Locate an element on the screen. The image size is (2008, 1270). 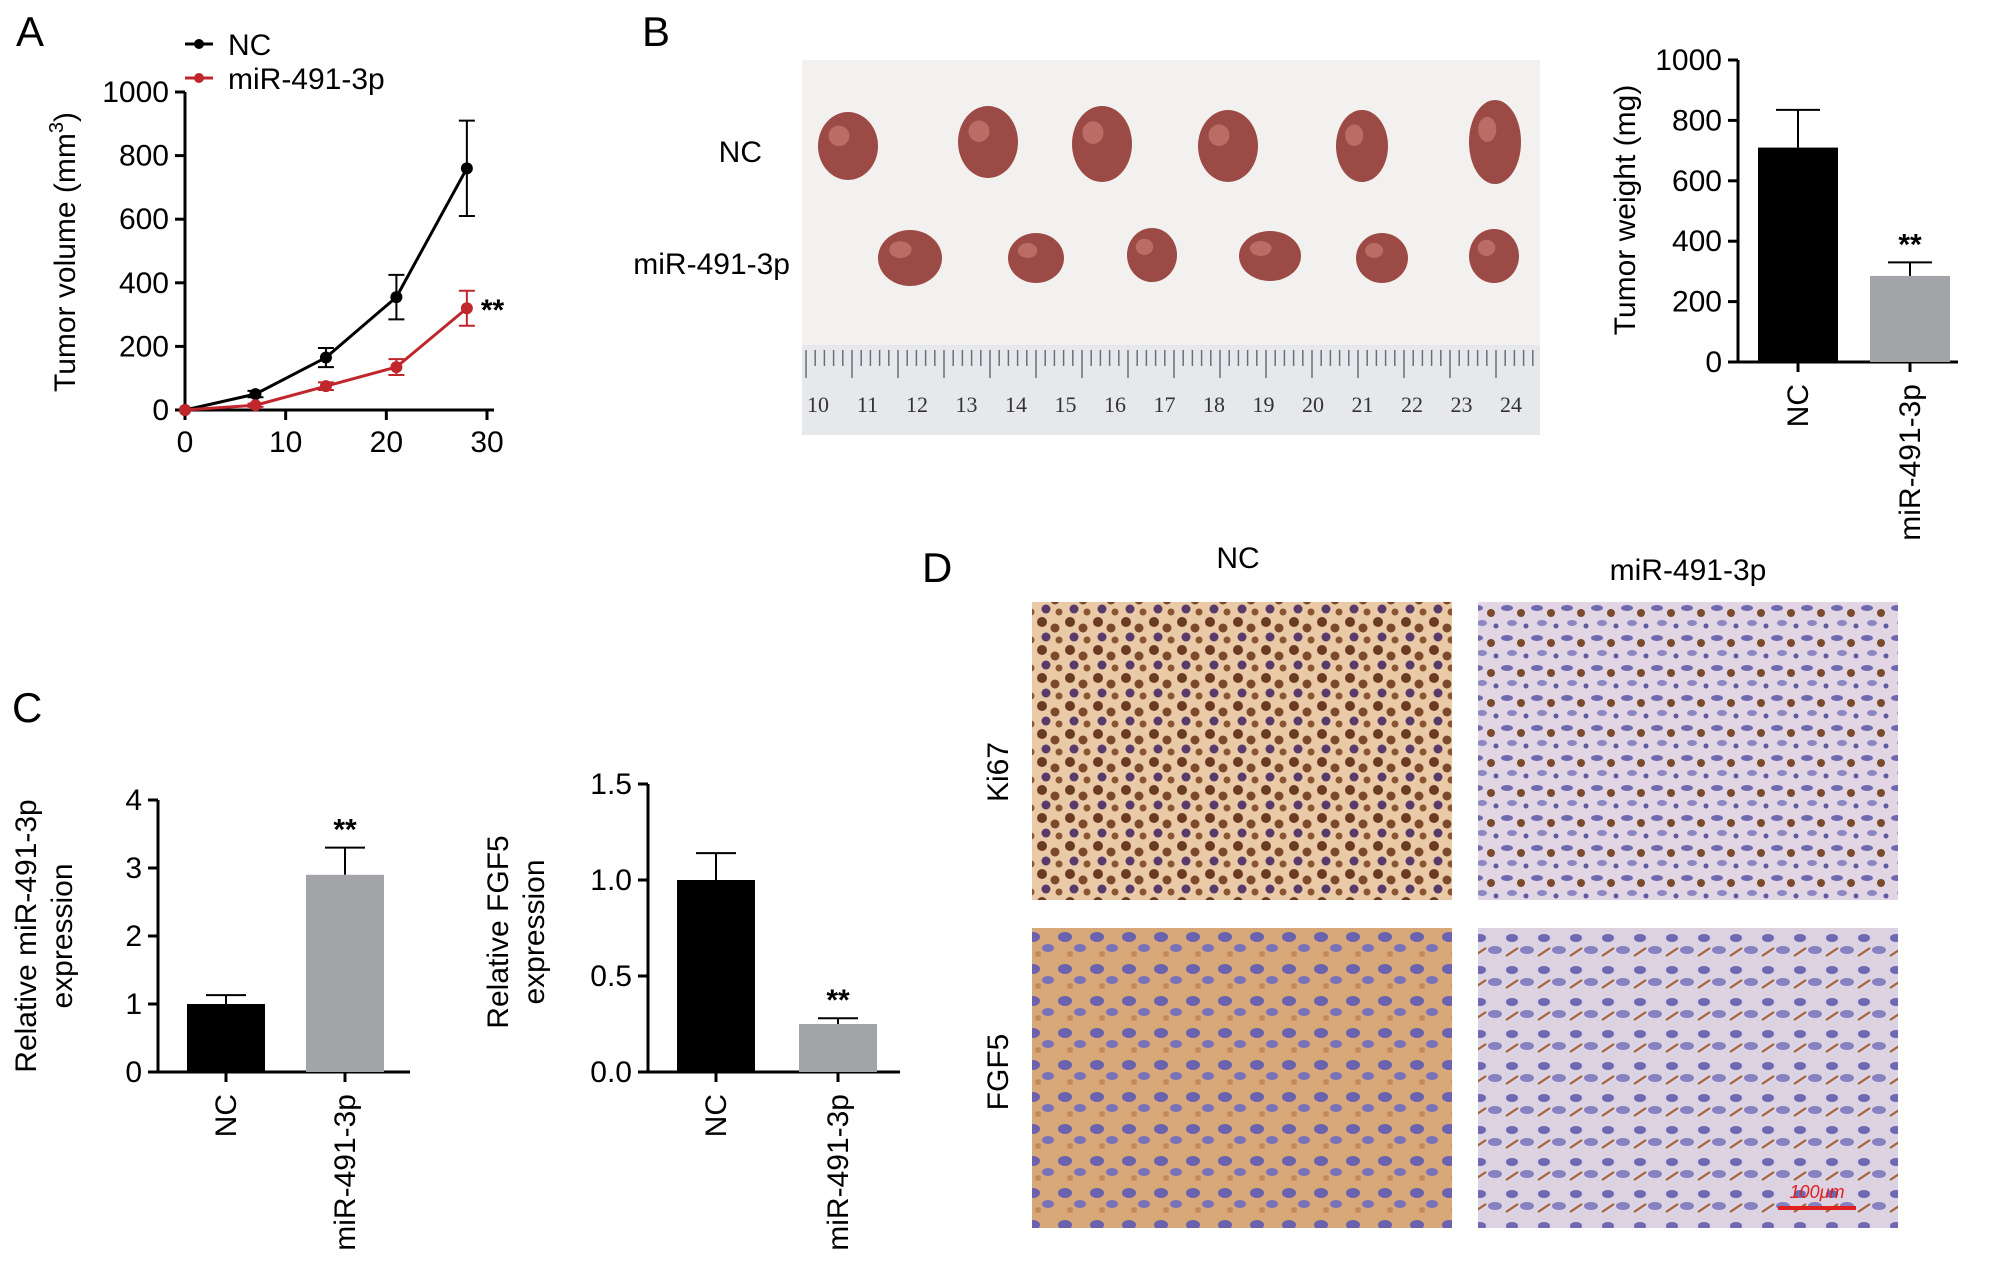
panel-label-d: D is located at coordinates (937, 567).